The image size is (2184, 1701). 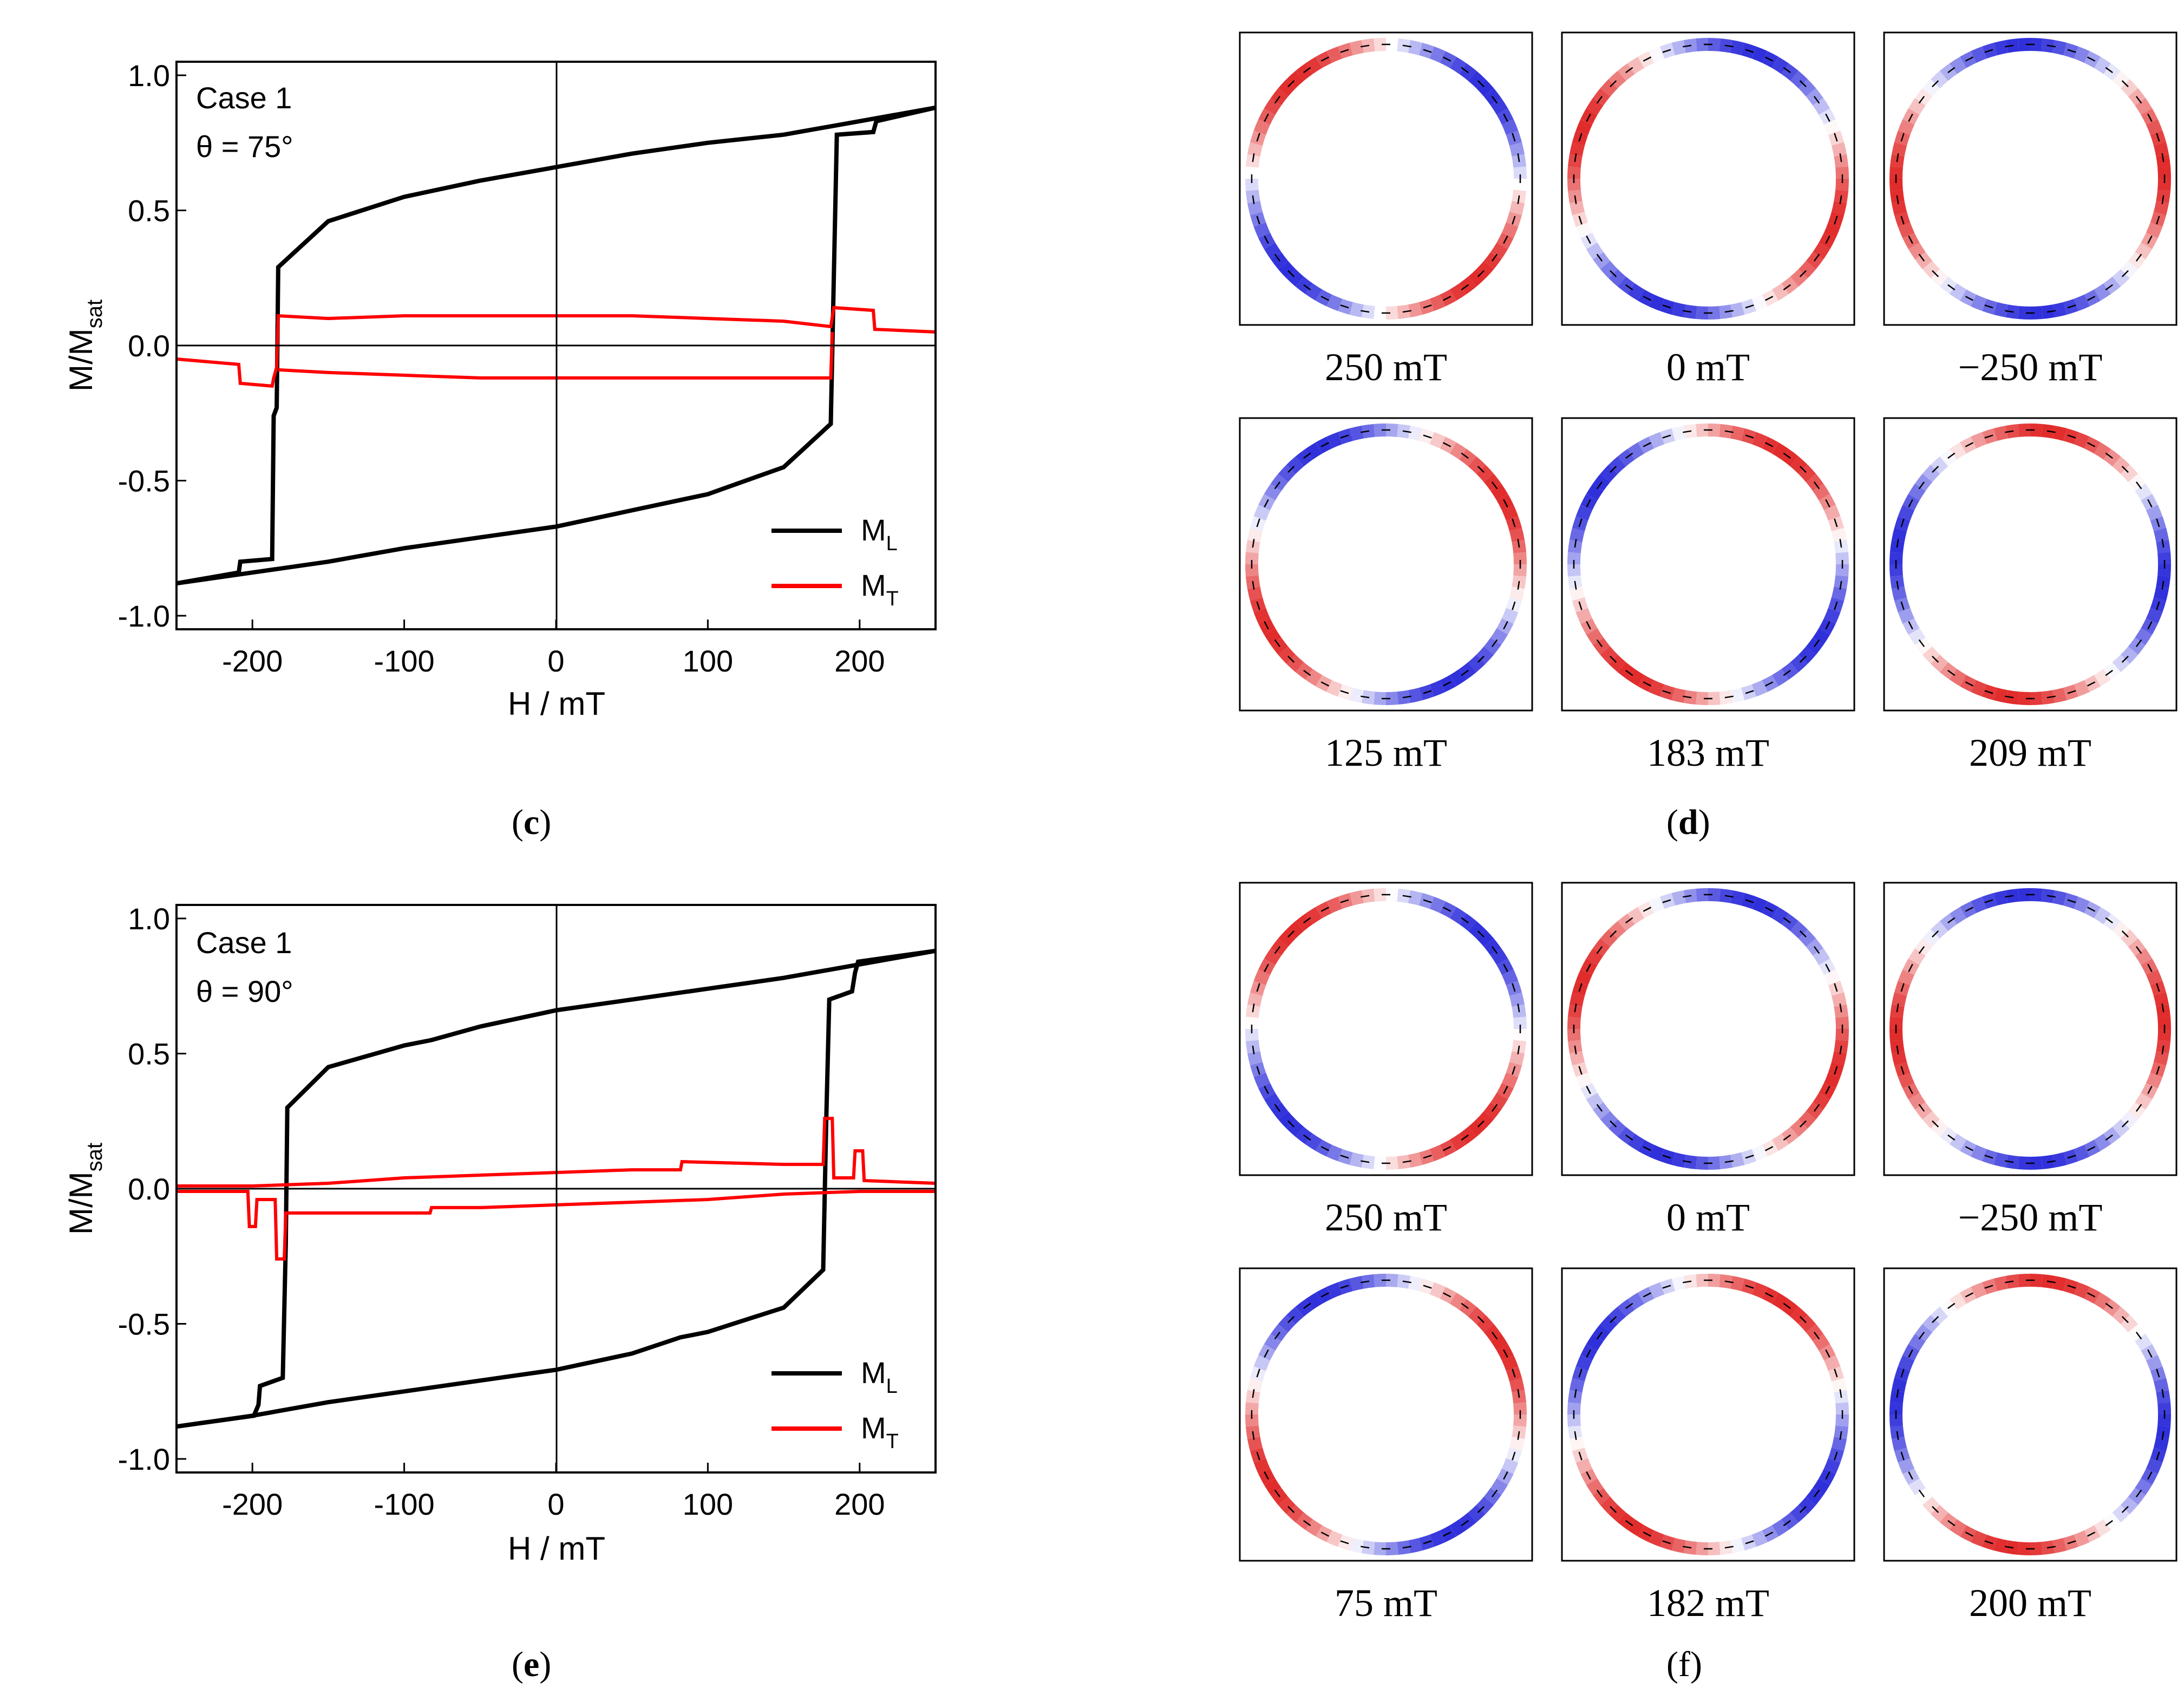 I want to click on snapshot-field-label: 183 mT, so click(x=1708, y=752).